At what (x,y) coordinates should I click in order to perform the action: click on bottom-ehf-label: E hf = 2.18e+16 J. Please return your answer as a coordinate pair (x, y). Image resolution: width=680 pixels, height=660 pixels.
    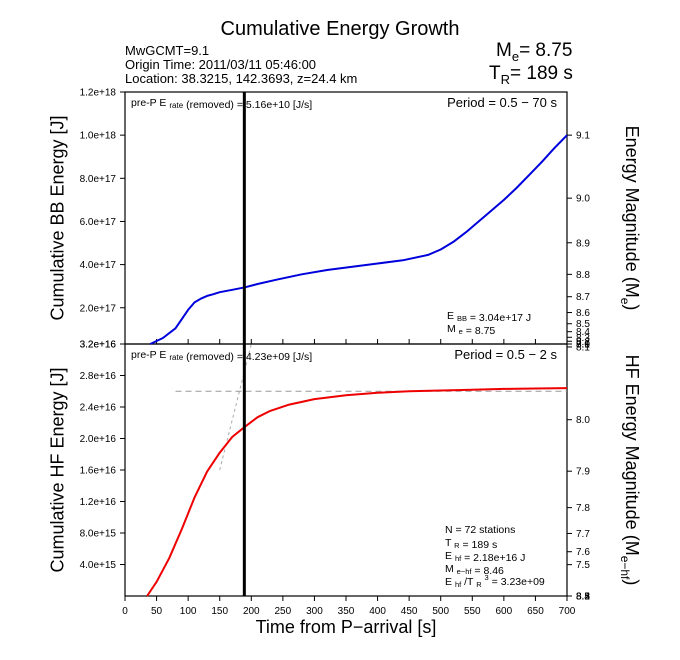
    Looking at the image, I should click on (485, 557).